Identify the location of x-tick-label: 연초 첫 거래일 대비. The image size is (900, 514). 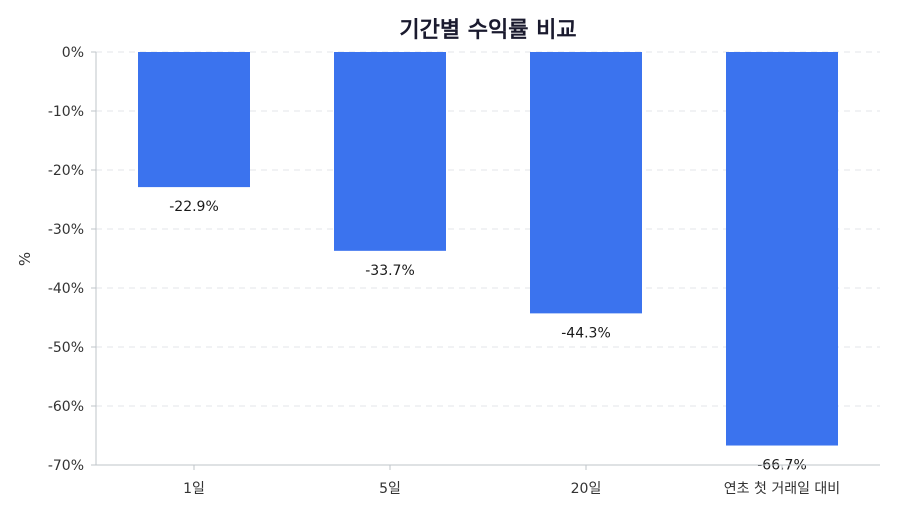
(782, 489).